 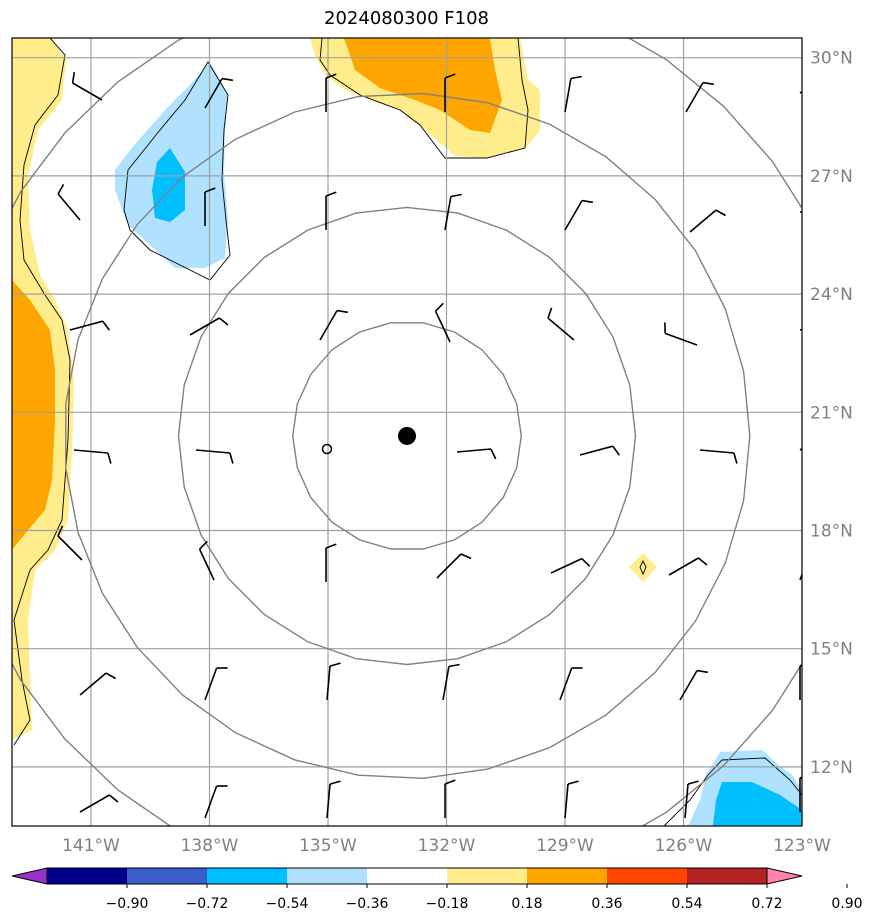 What do you see at coordinates (766, 904) in the screenshot?
I see `colorbar-tick-label: 0.72` at bounding box center [766, 904].